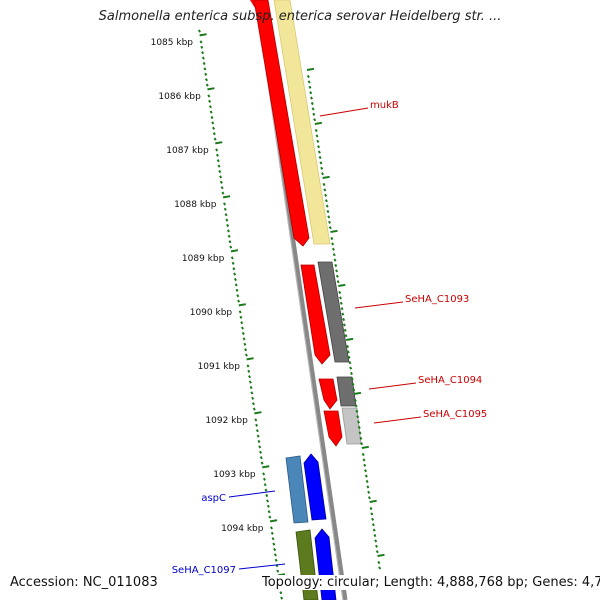 This screenshot has height=600, width=600. Describe the element at coordinates (328, 394) in the screenshot. I see `gene-SeHA_C1094` at that location.